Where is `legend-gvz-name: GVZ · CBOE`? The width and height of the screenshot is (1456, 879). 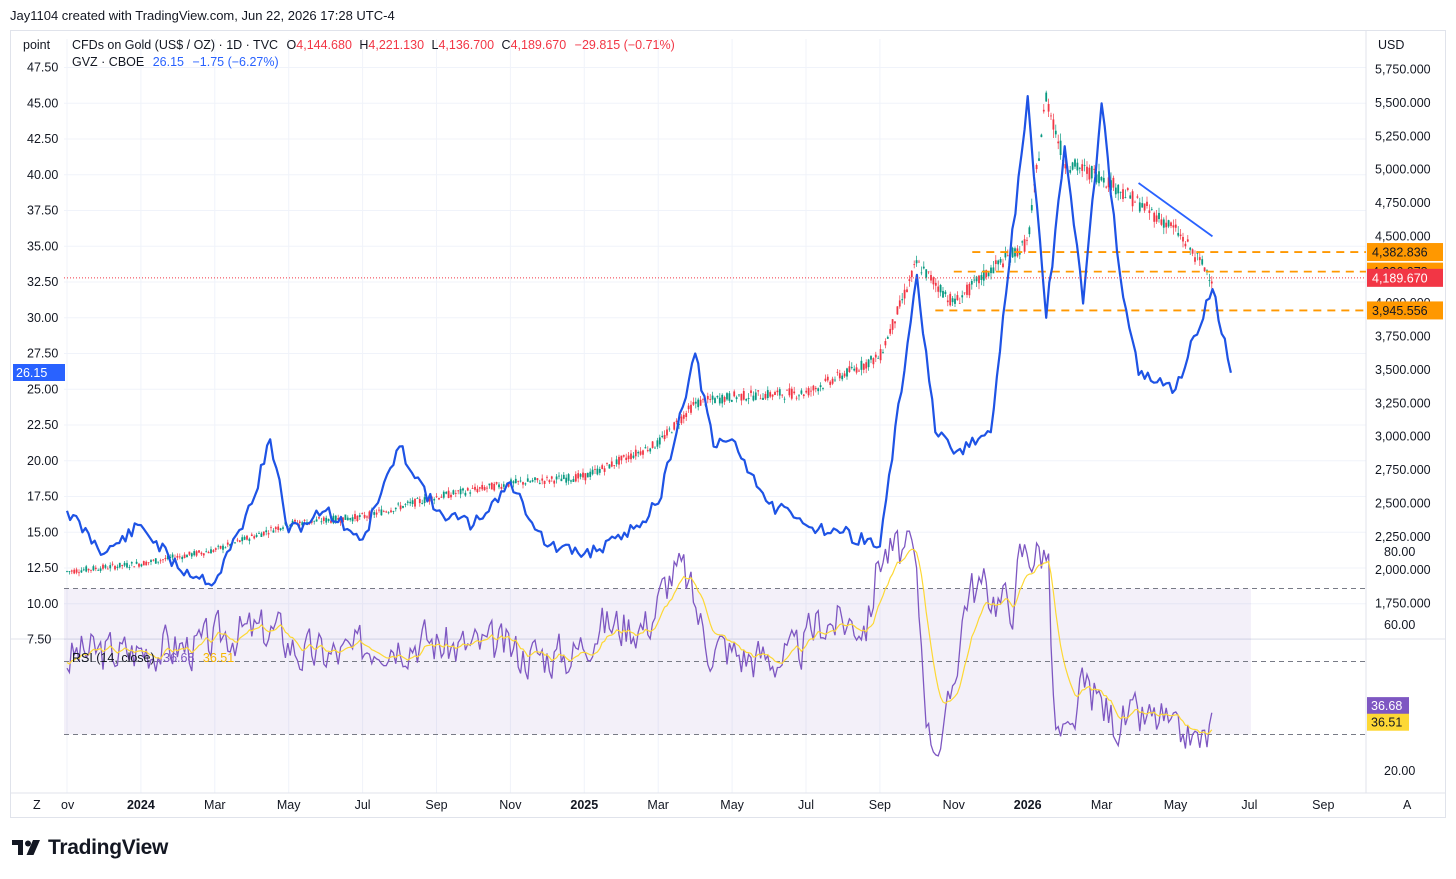 legend-gvz-name: GVZ · CBOE is located at coordinates (108, 62).